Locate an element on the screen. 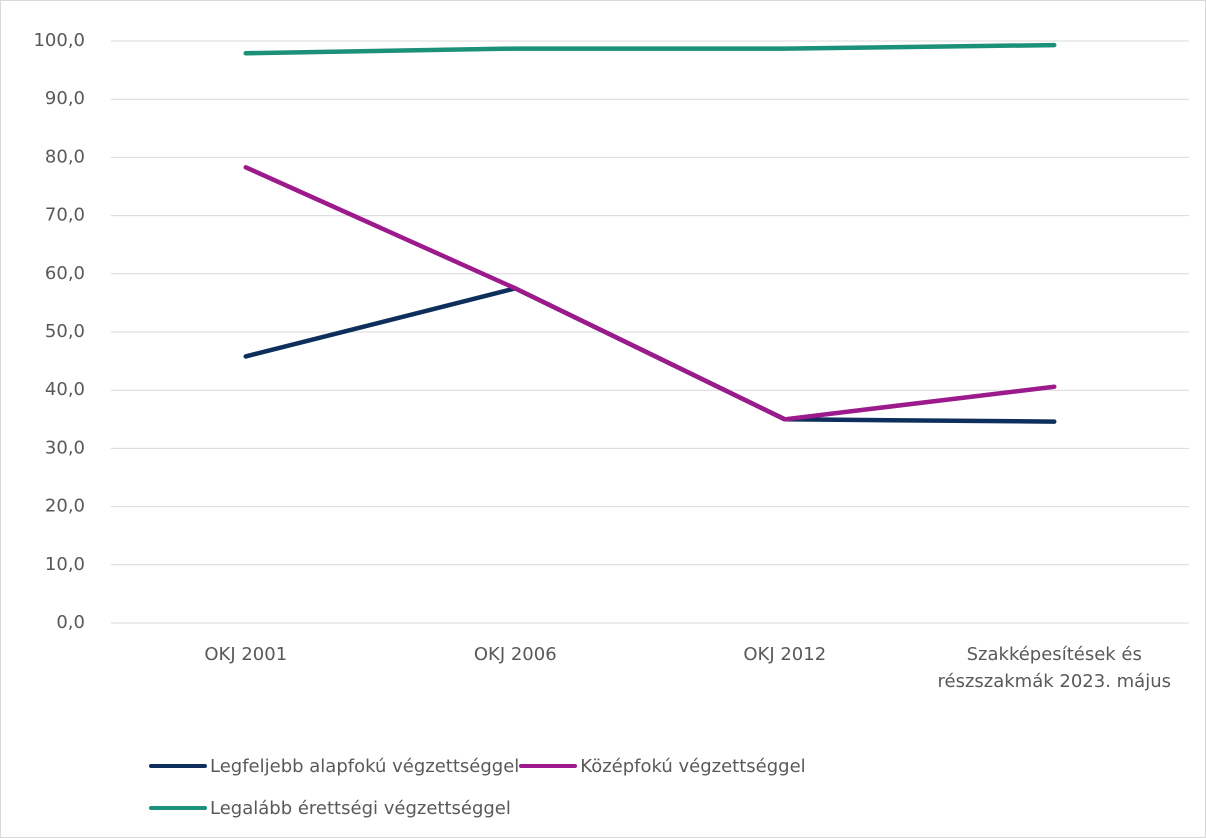 This screenshot has height=838, width=1206. y-tick-label: 60,0 is located at coordinates (65, 273).